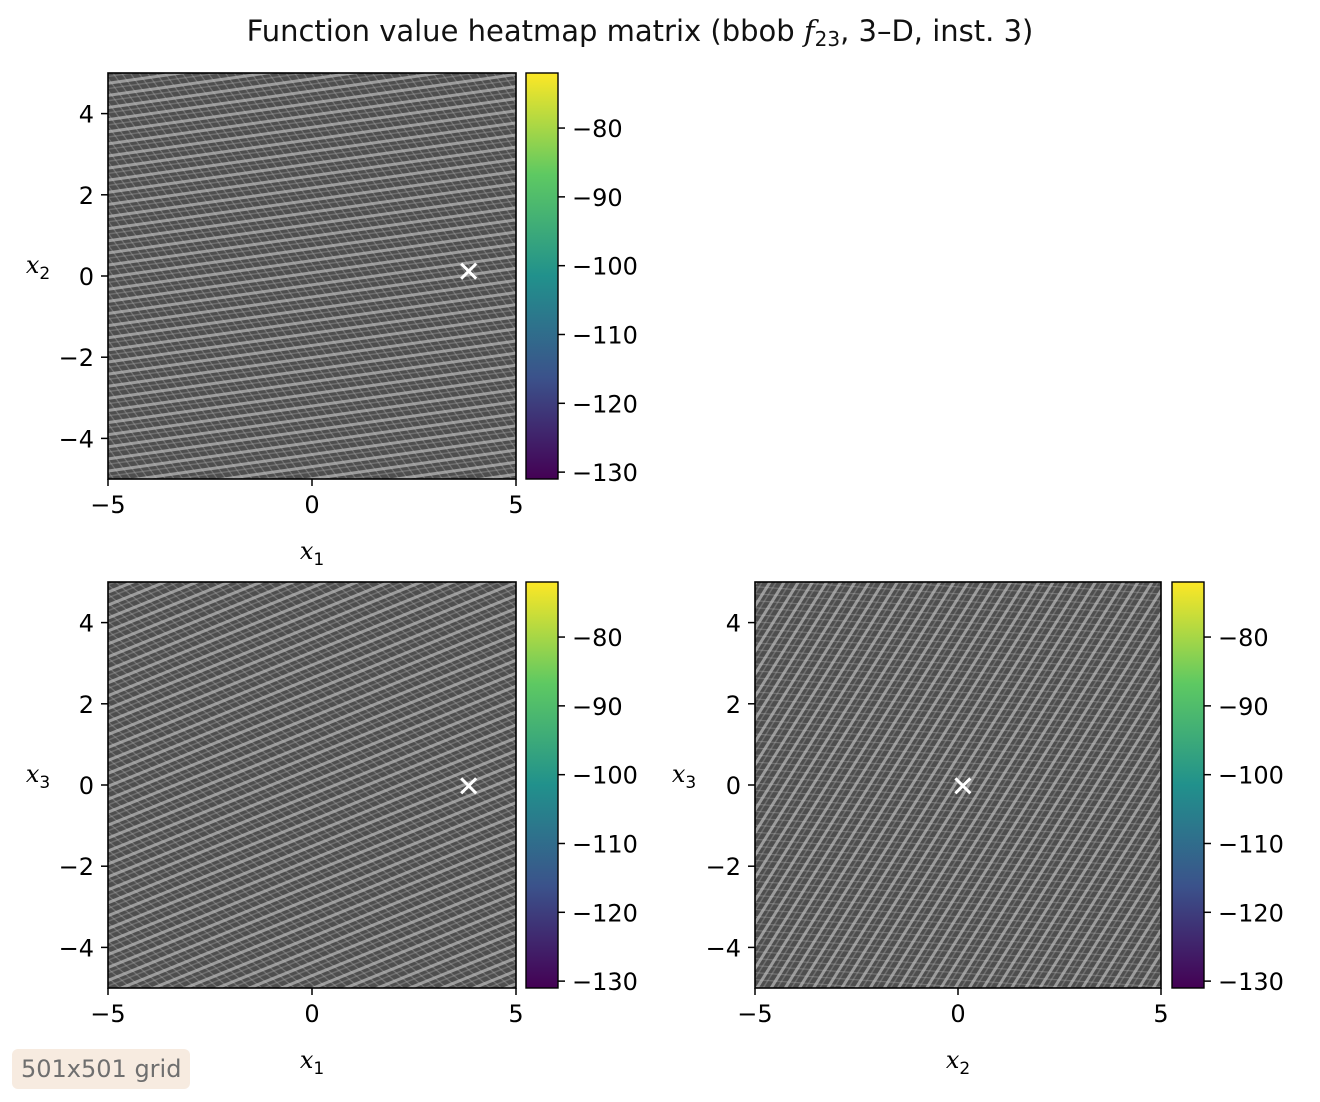  I want to click on title-function-subscript: 23, so click(827, 39).